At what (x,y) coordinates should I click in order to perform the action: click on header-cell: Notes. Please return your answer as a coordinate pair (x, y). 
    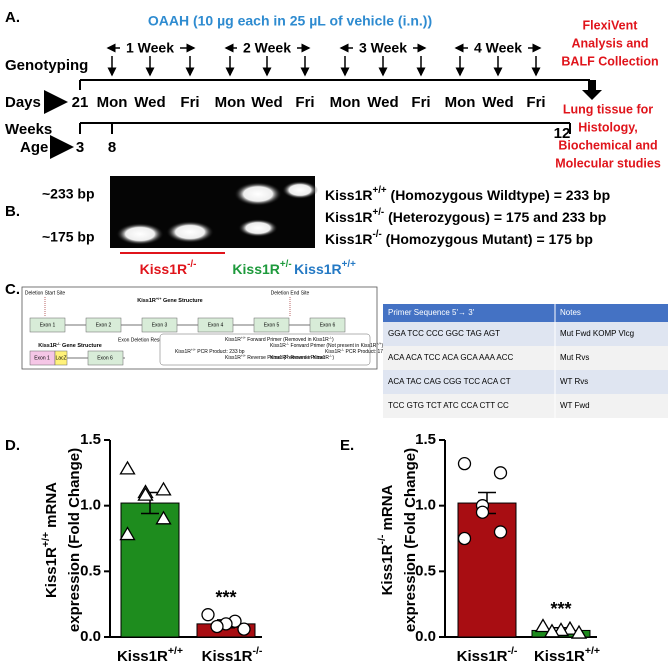
    Looking at the image, I should click on (570, 312).